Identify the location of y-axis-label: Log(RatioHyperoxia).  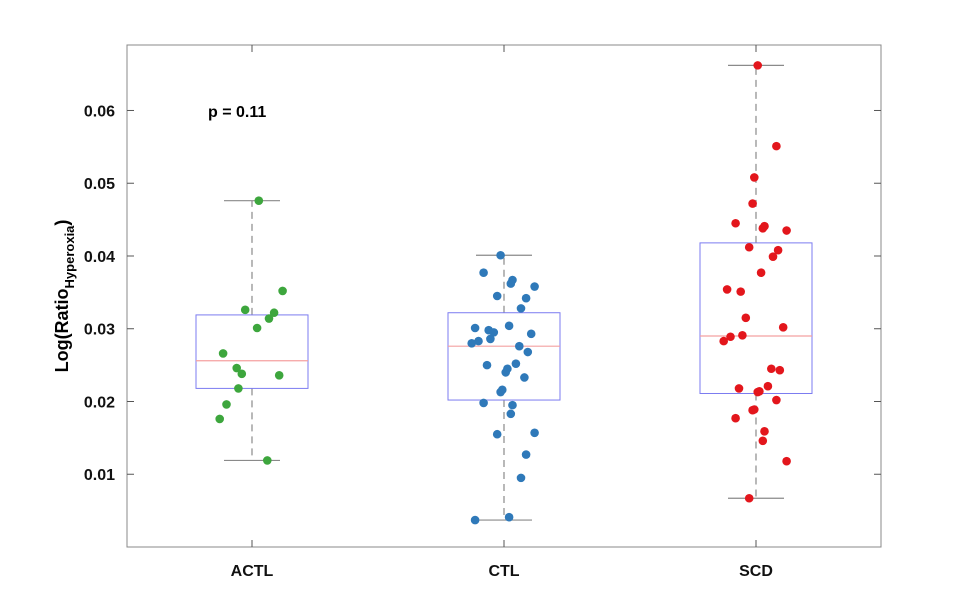
(64, 296).